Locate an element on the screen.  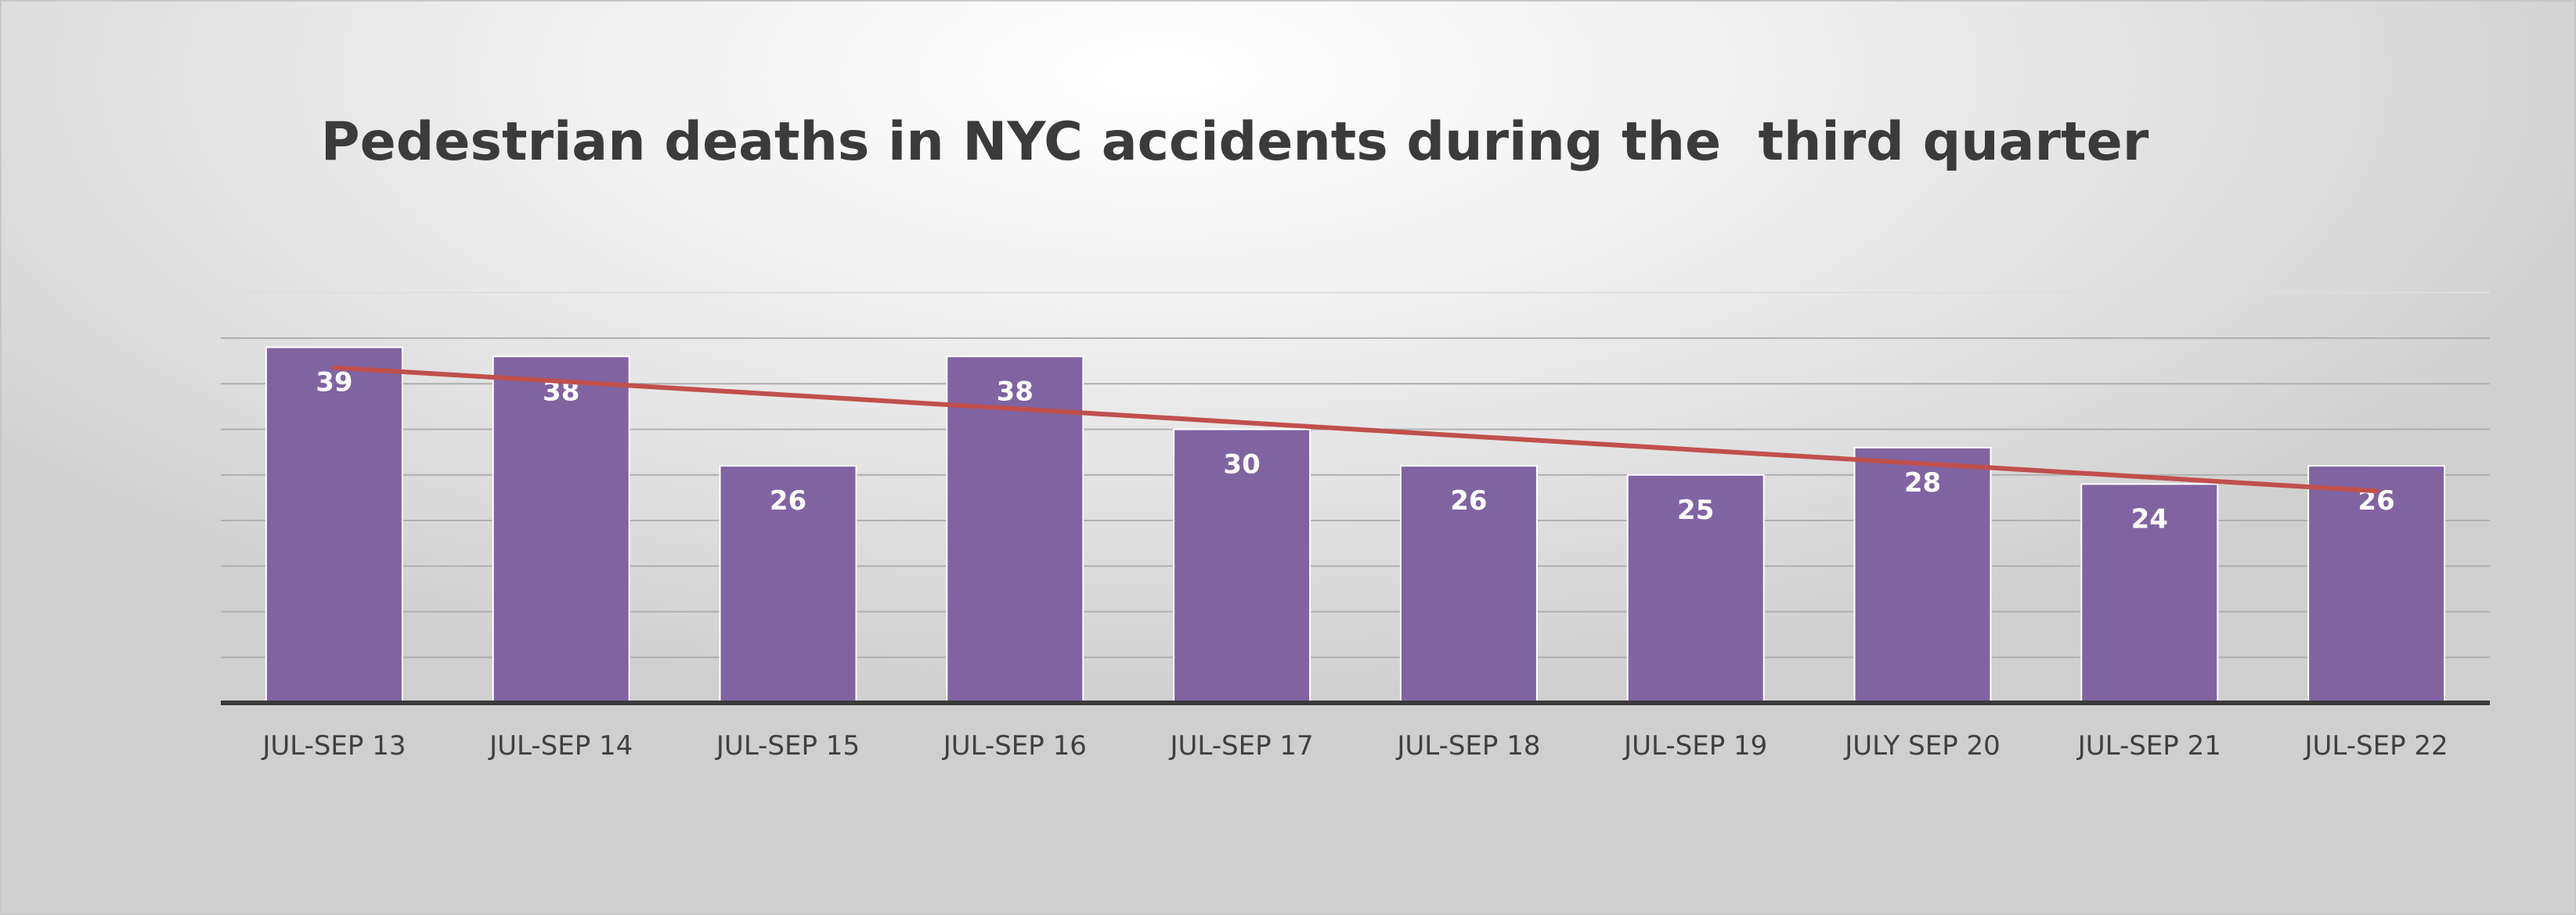
x-tick-label: JUL-SEP 16 is located at coordinates (1015, 746).